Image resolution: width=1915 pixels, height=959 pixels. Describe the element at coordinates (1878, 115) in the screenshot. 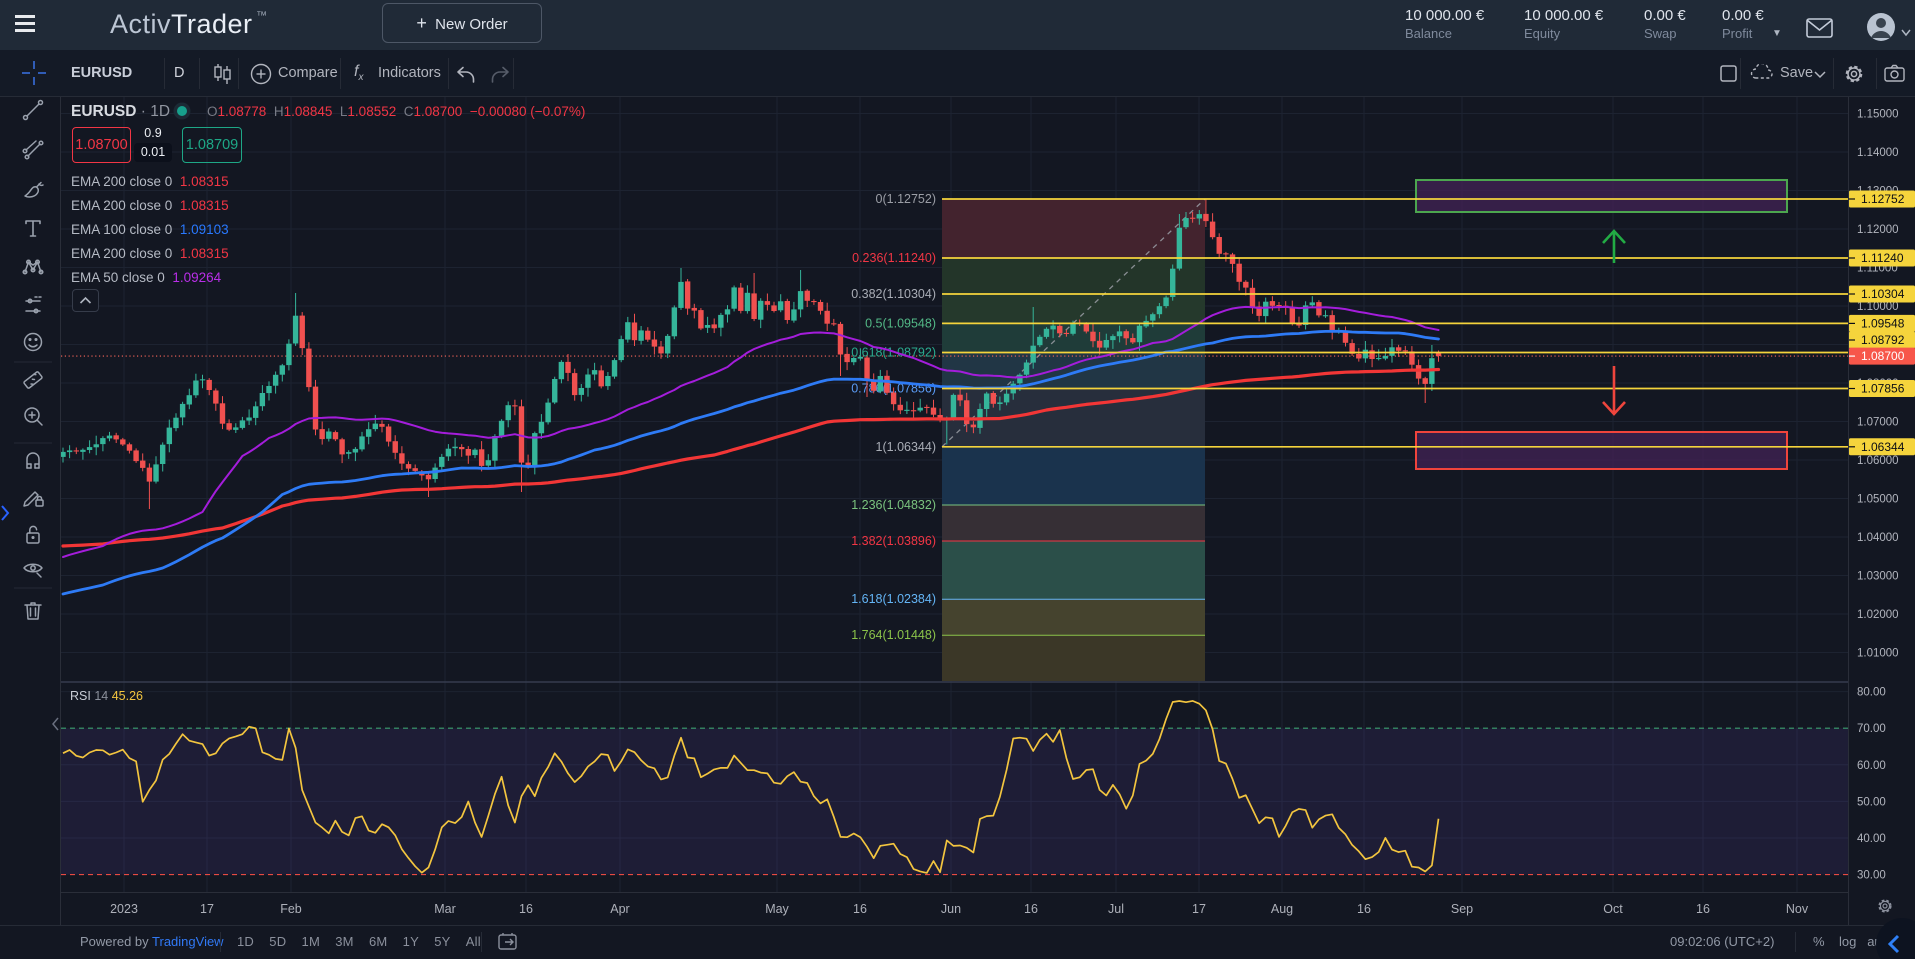

I see `svg-text: 1.15000` at that location.